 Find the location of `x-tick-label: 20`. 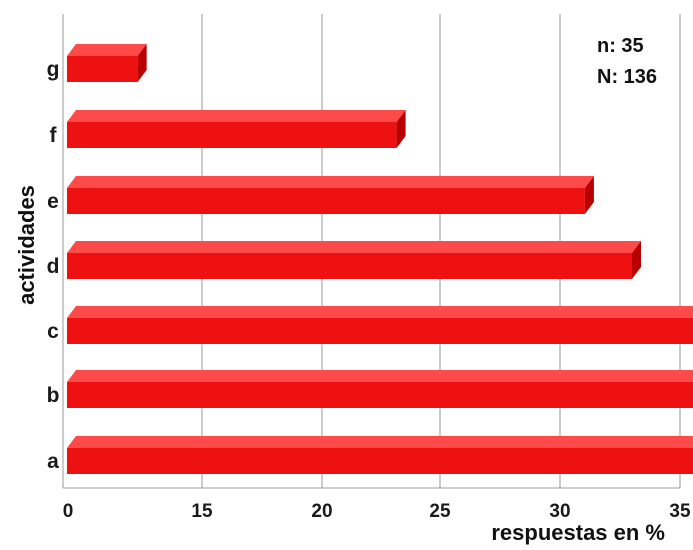

x-tick-label: 20 is located at coordinates (321, 511).